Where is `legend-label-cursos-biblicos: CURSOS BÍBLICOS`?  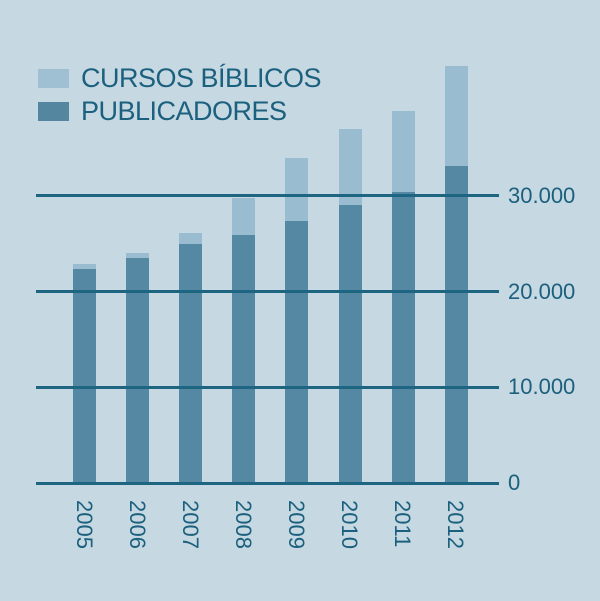 legend-label-cursos-biblicos: CURSOS BÍBLICOS is located at coordinates (201, 78).